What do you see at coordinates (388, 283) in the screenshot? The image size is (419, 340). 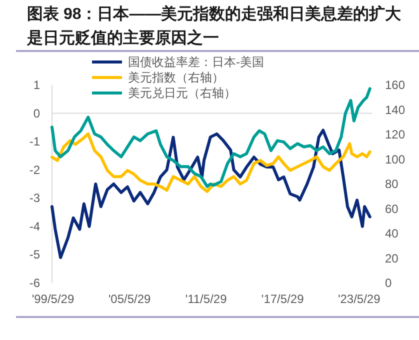 I see `y2-tick-label: 0` at bounding box center [388, 283].